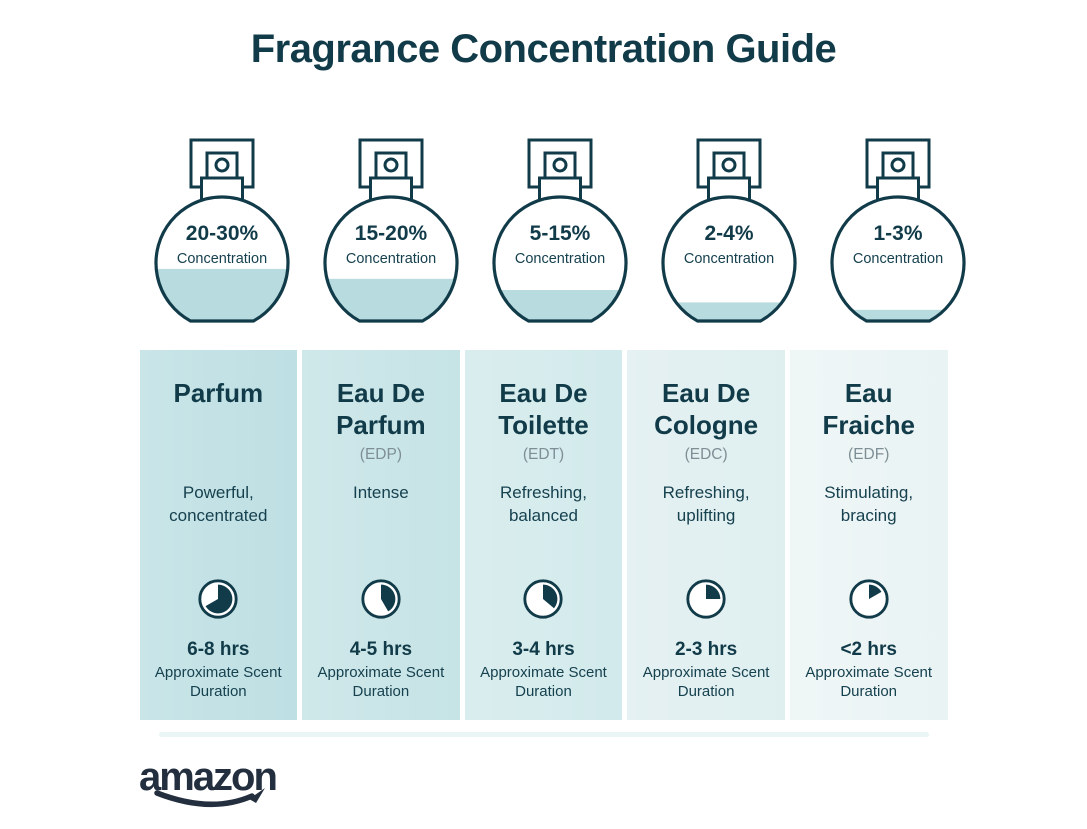 The width and height of the screenshot is (1087, 829). What do you see at coordinates (543, 649) in the screenshot?
I see `duration-value: 3-4 hrs` at bounding box center [543, 649].